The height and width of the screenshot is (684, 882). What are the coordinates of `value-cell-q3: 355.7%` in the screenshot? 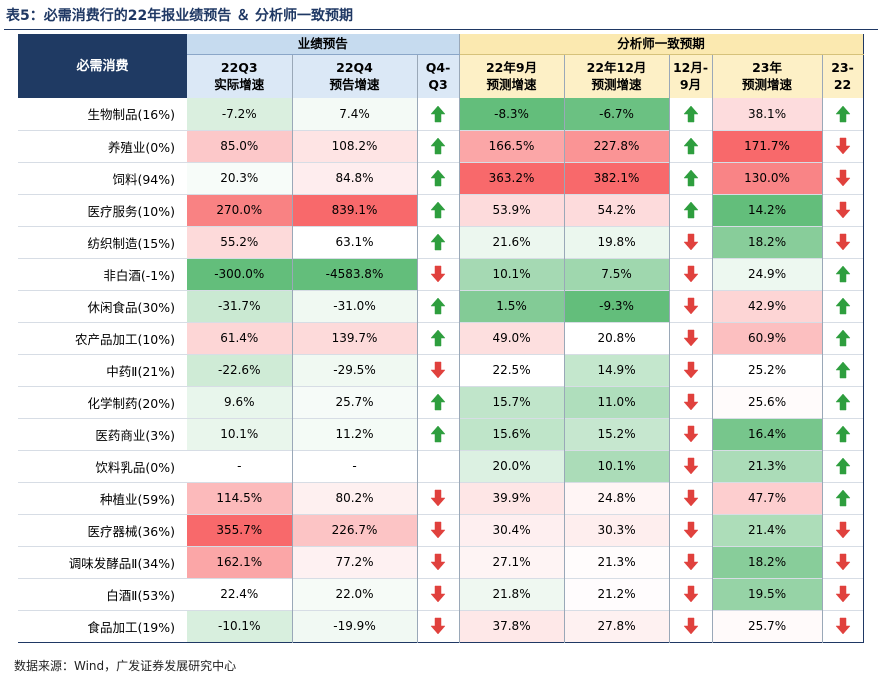 It's located at (239, 530).